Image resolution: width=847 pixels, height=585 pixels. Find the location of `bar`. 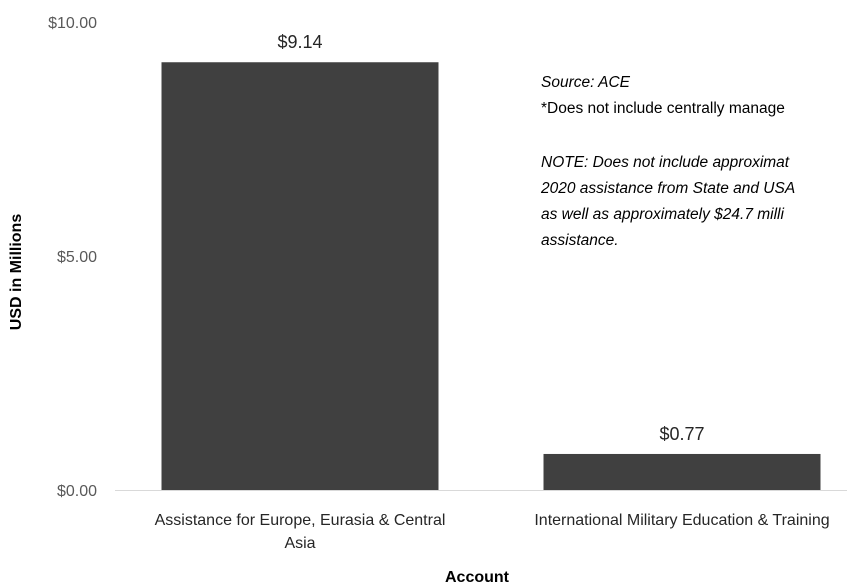

bar is located at coordinates (682, 471).